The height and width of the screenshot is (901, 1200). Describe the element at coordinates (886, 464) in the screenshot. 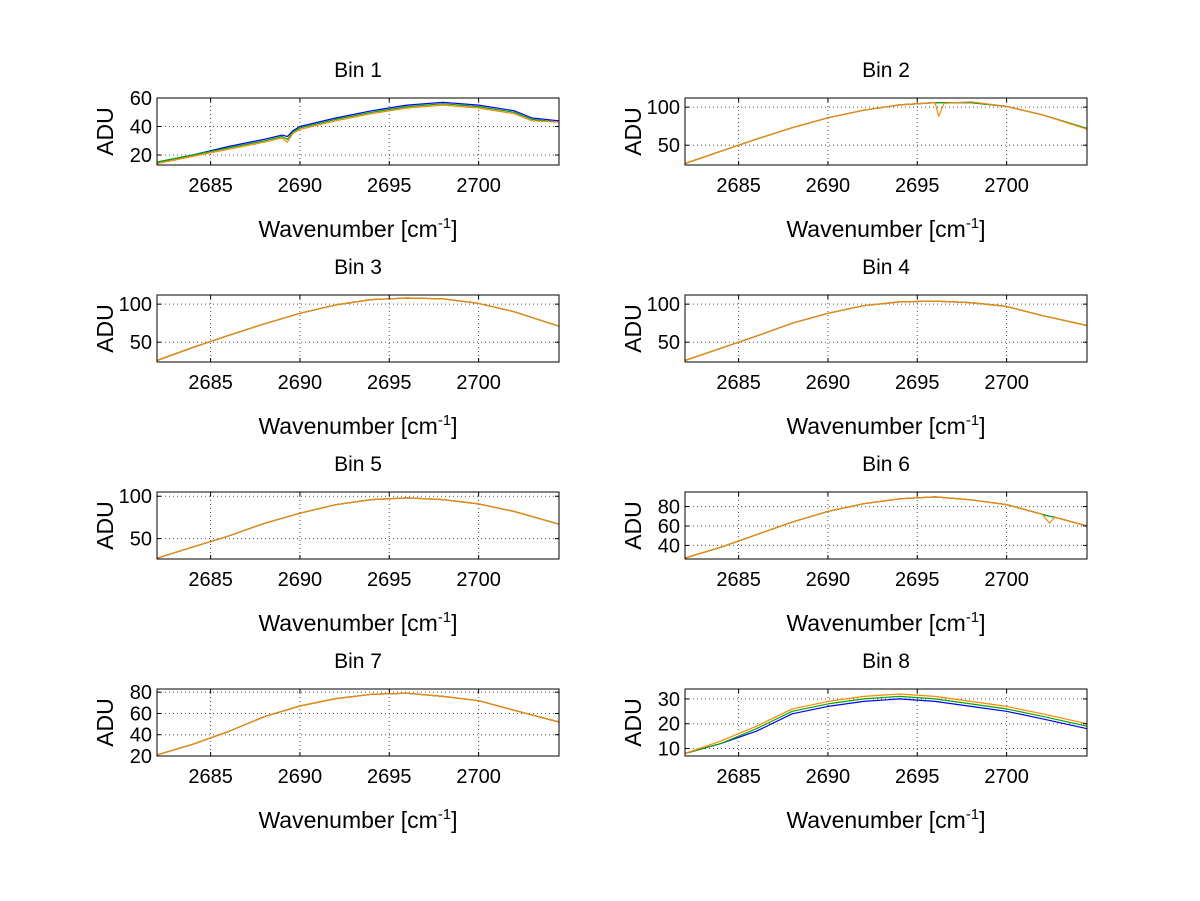

I see `chart-title: Bin 6` at that location.